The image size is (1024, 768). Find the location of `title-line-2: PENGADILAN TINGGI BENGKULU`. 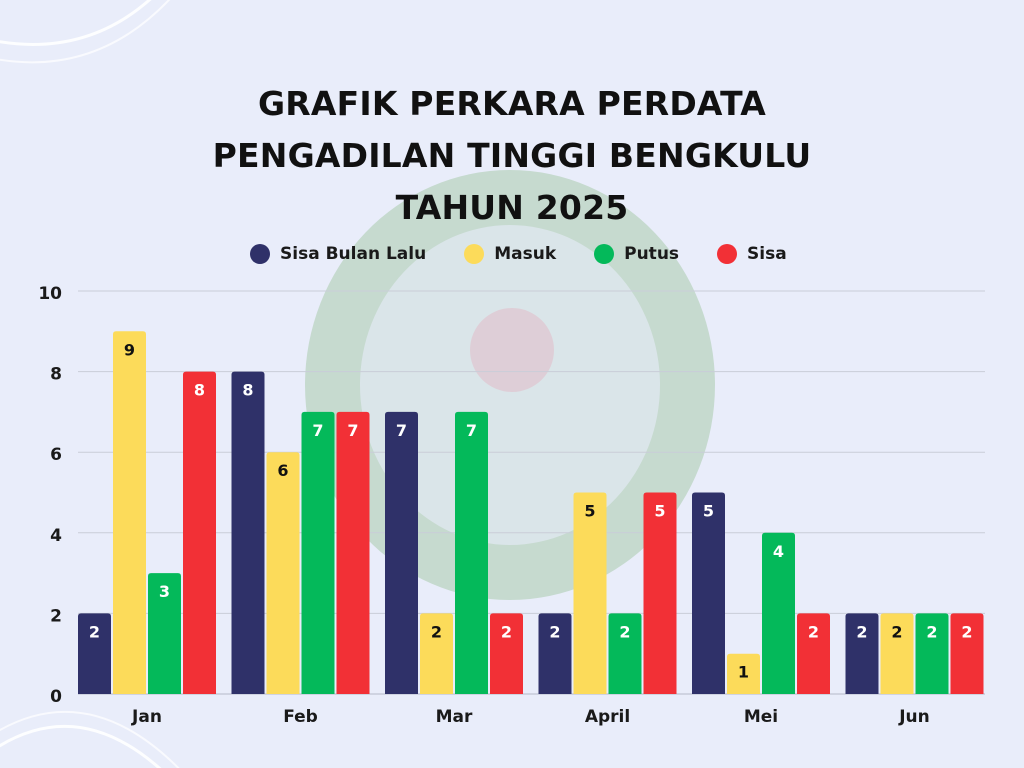

title-line-2: PENGADILAN TINGGI BENGKULU is located at coordinates (512, 155).